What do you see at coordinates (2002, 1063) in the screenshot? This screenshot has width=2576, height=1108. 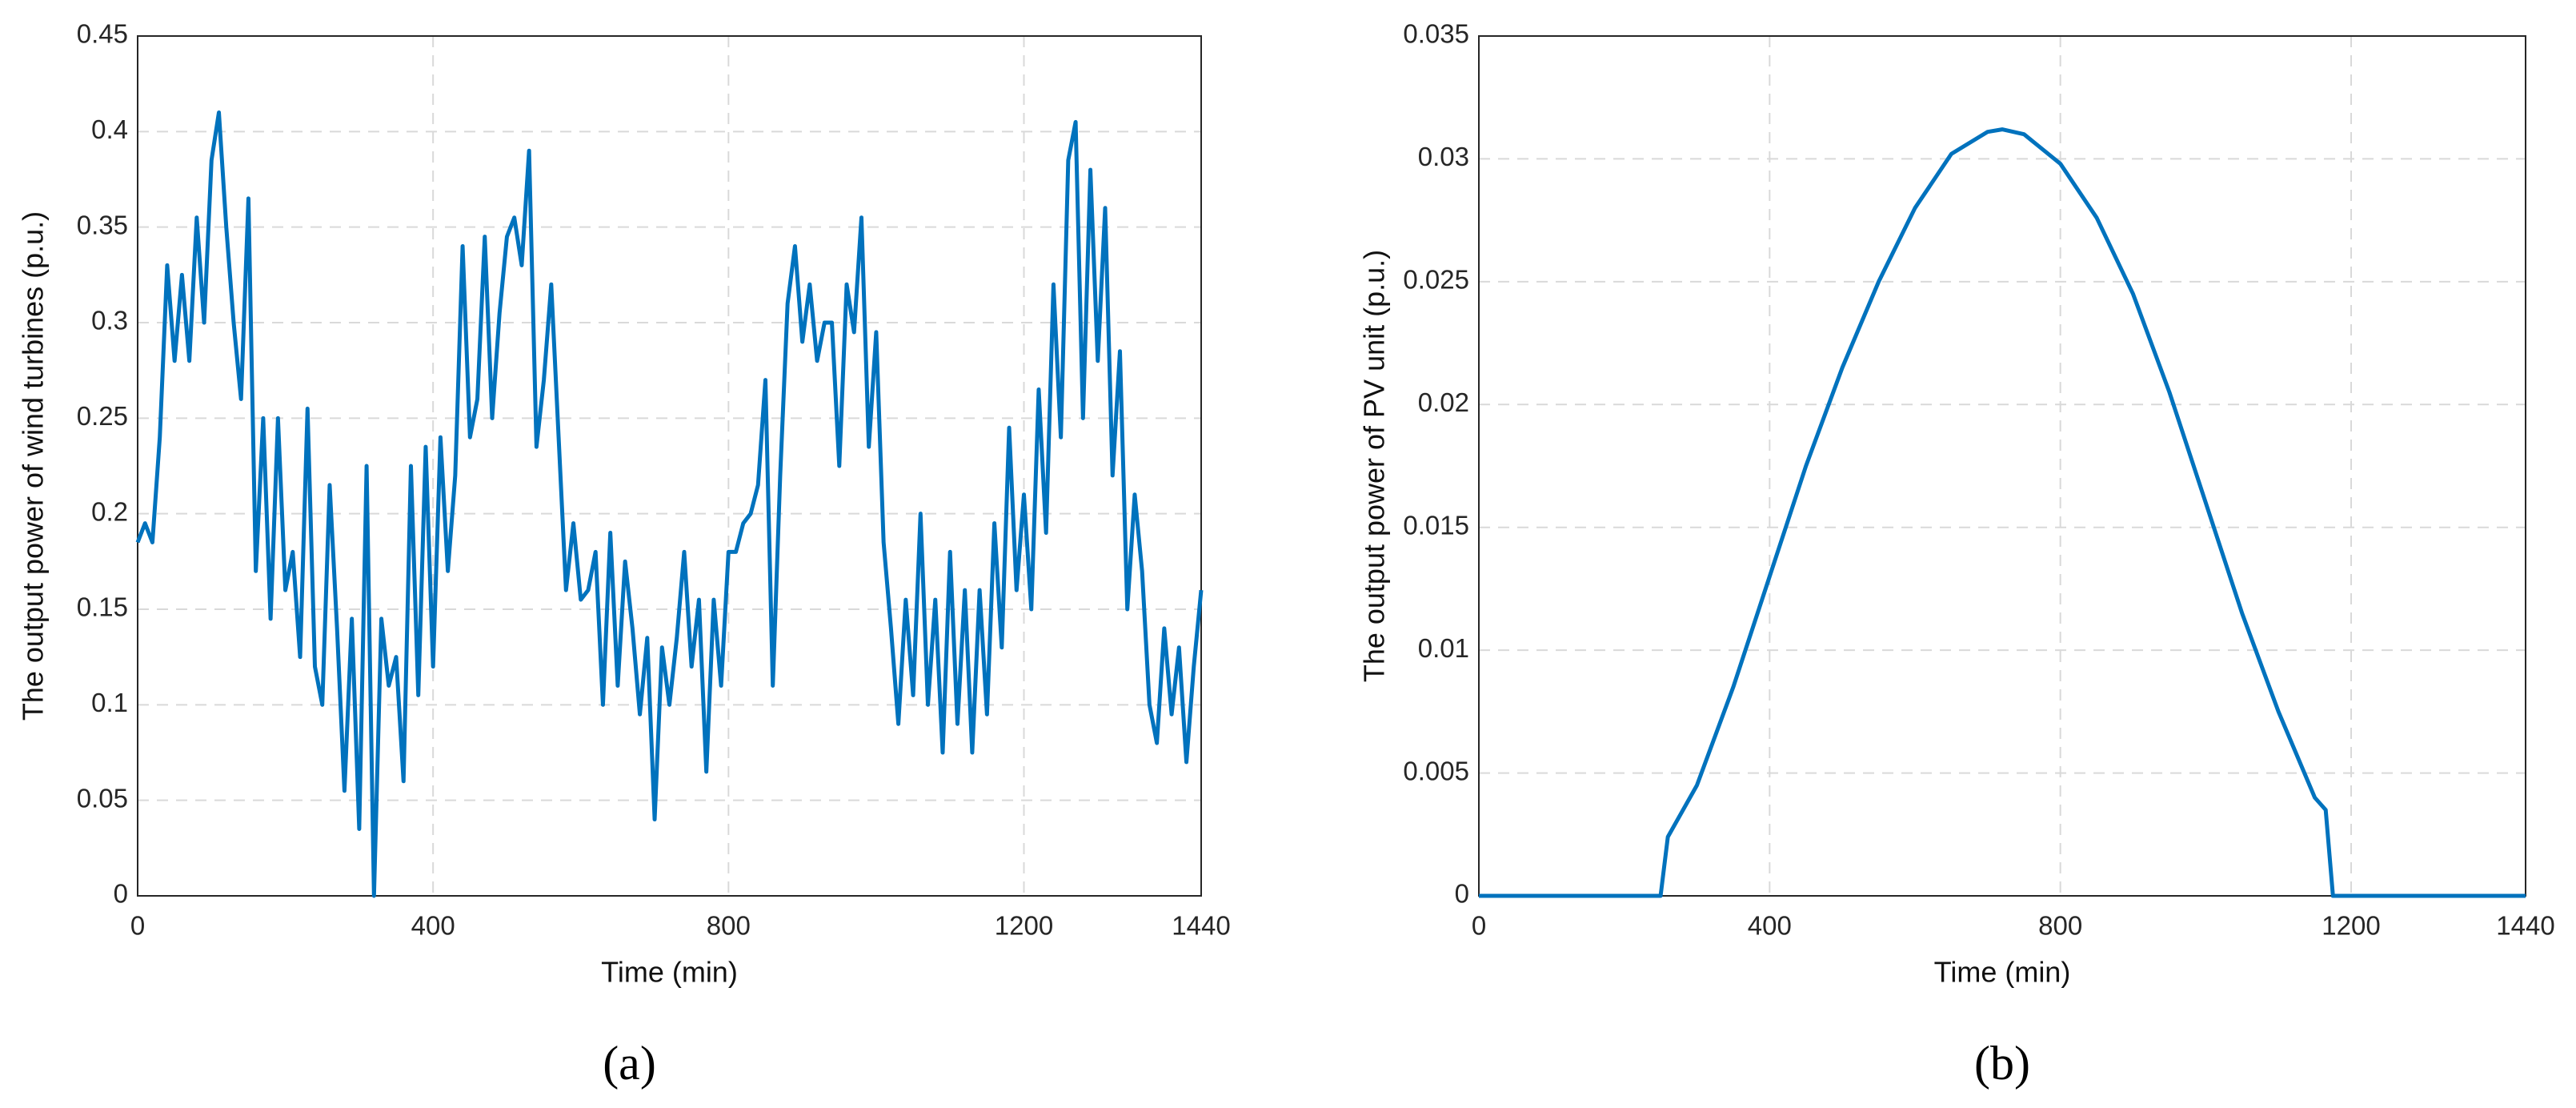 I see `panel-label: (b)` at bounding box center [2002, 1063].